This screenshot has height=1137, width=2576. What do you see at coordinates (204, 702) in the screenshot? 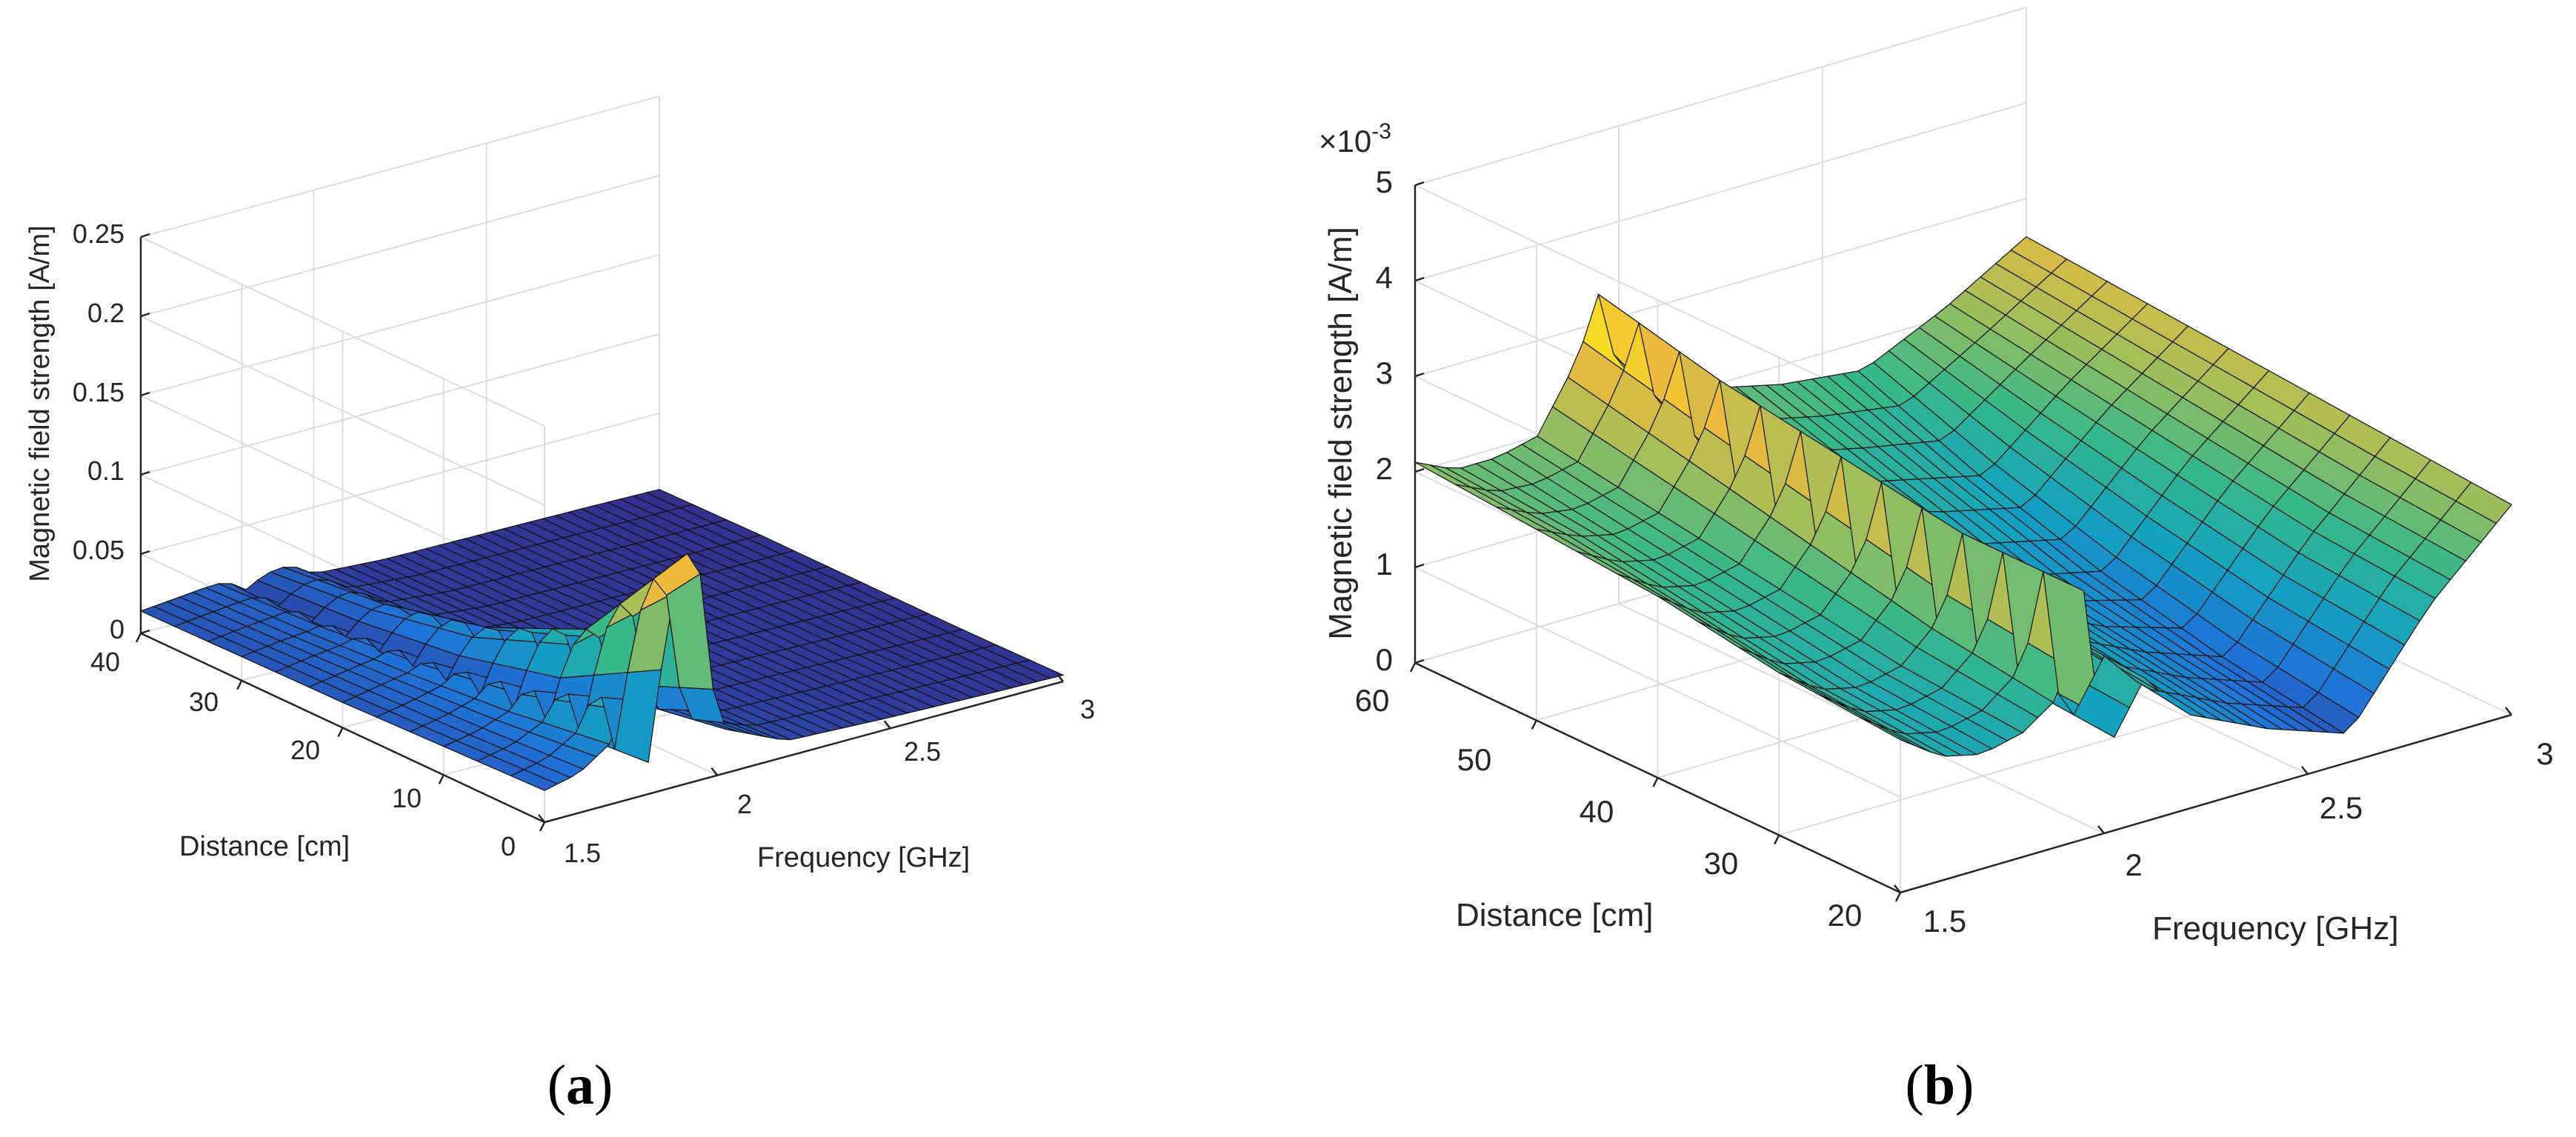
I see `a-y-tick-label: 30` at bounding box center [204, 702].